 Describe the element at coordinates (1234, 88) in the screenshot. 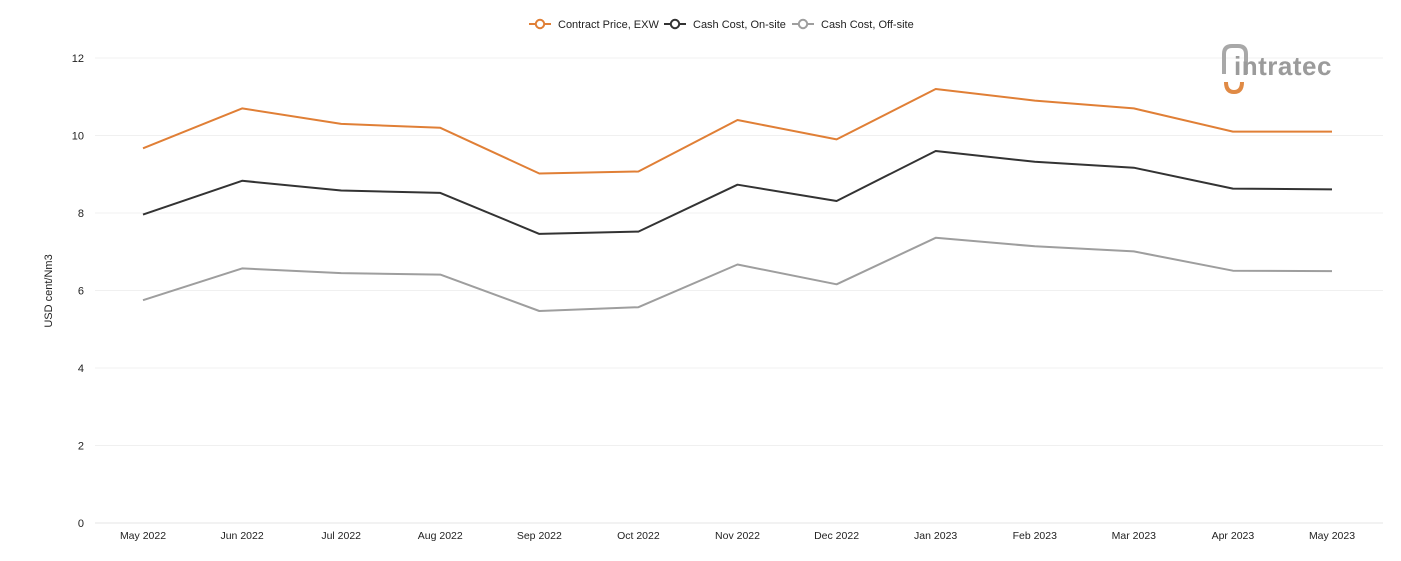

I see `logo-accent-icon` at that location.